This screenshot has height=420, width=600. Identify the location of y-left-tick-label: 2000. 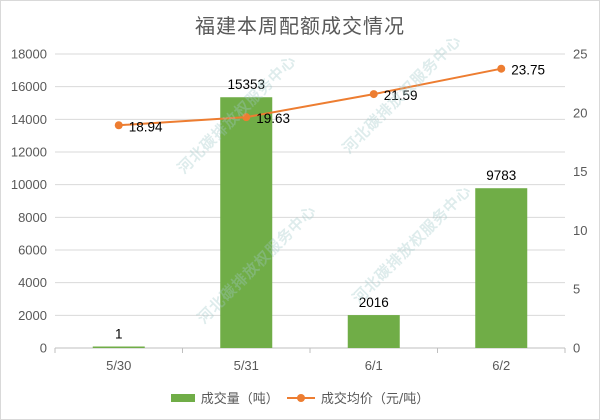
(32, 315).